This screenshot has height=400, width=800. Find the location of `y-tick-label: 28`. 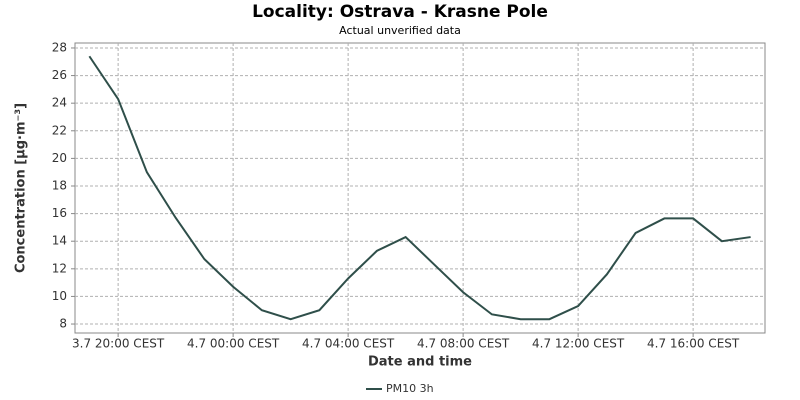

y-tick-label: 28 is located at coordinates (59, 47).